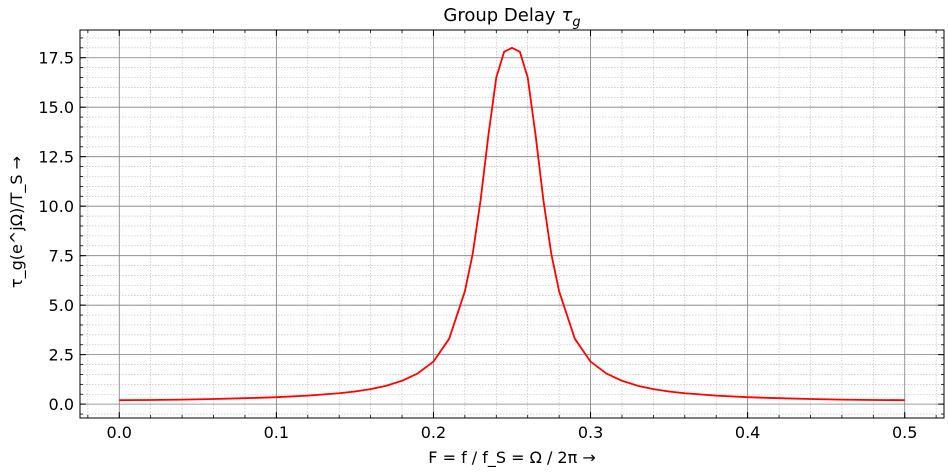 The image size is (948, 472). I want to click on y-tick-label: 0.0, so click(61, 404).